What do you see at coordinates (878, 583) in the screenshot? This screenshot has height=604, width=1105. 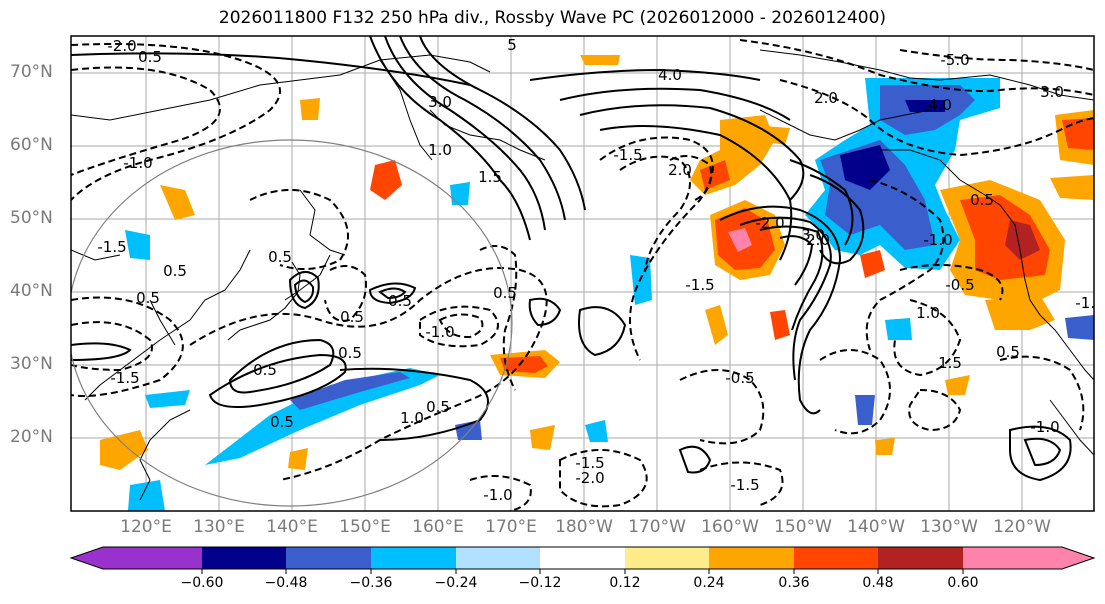 I see `colorbar-tick: 0.48` at bounding box center [878, 583].